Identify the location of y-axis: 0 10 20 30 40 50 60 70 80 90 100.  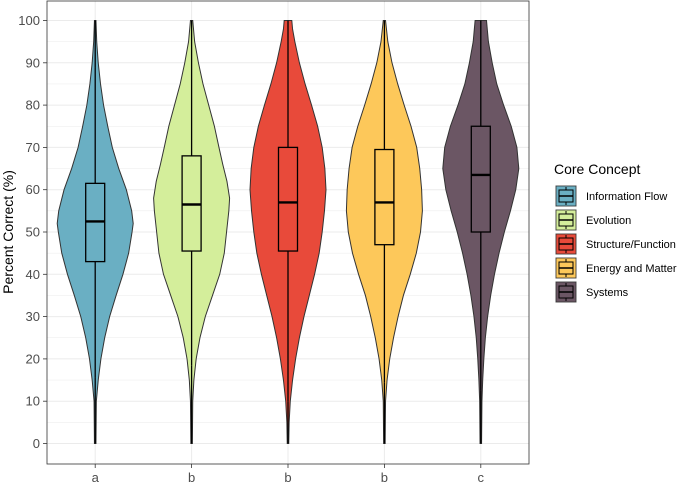
(32, 232).